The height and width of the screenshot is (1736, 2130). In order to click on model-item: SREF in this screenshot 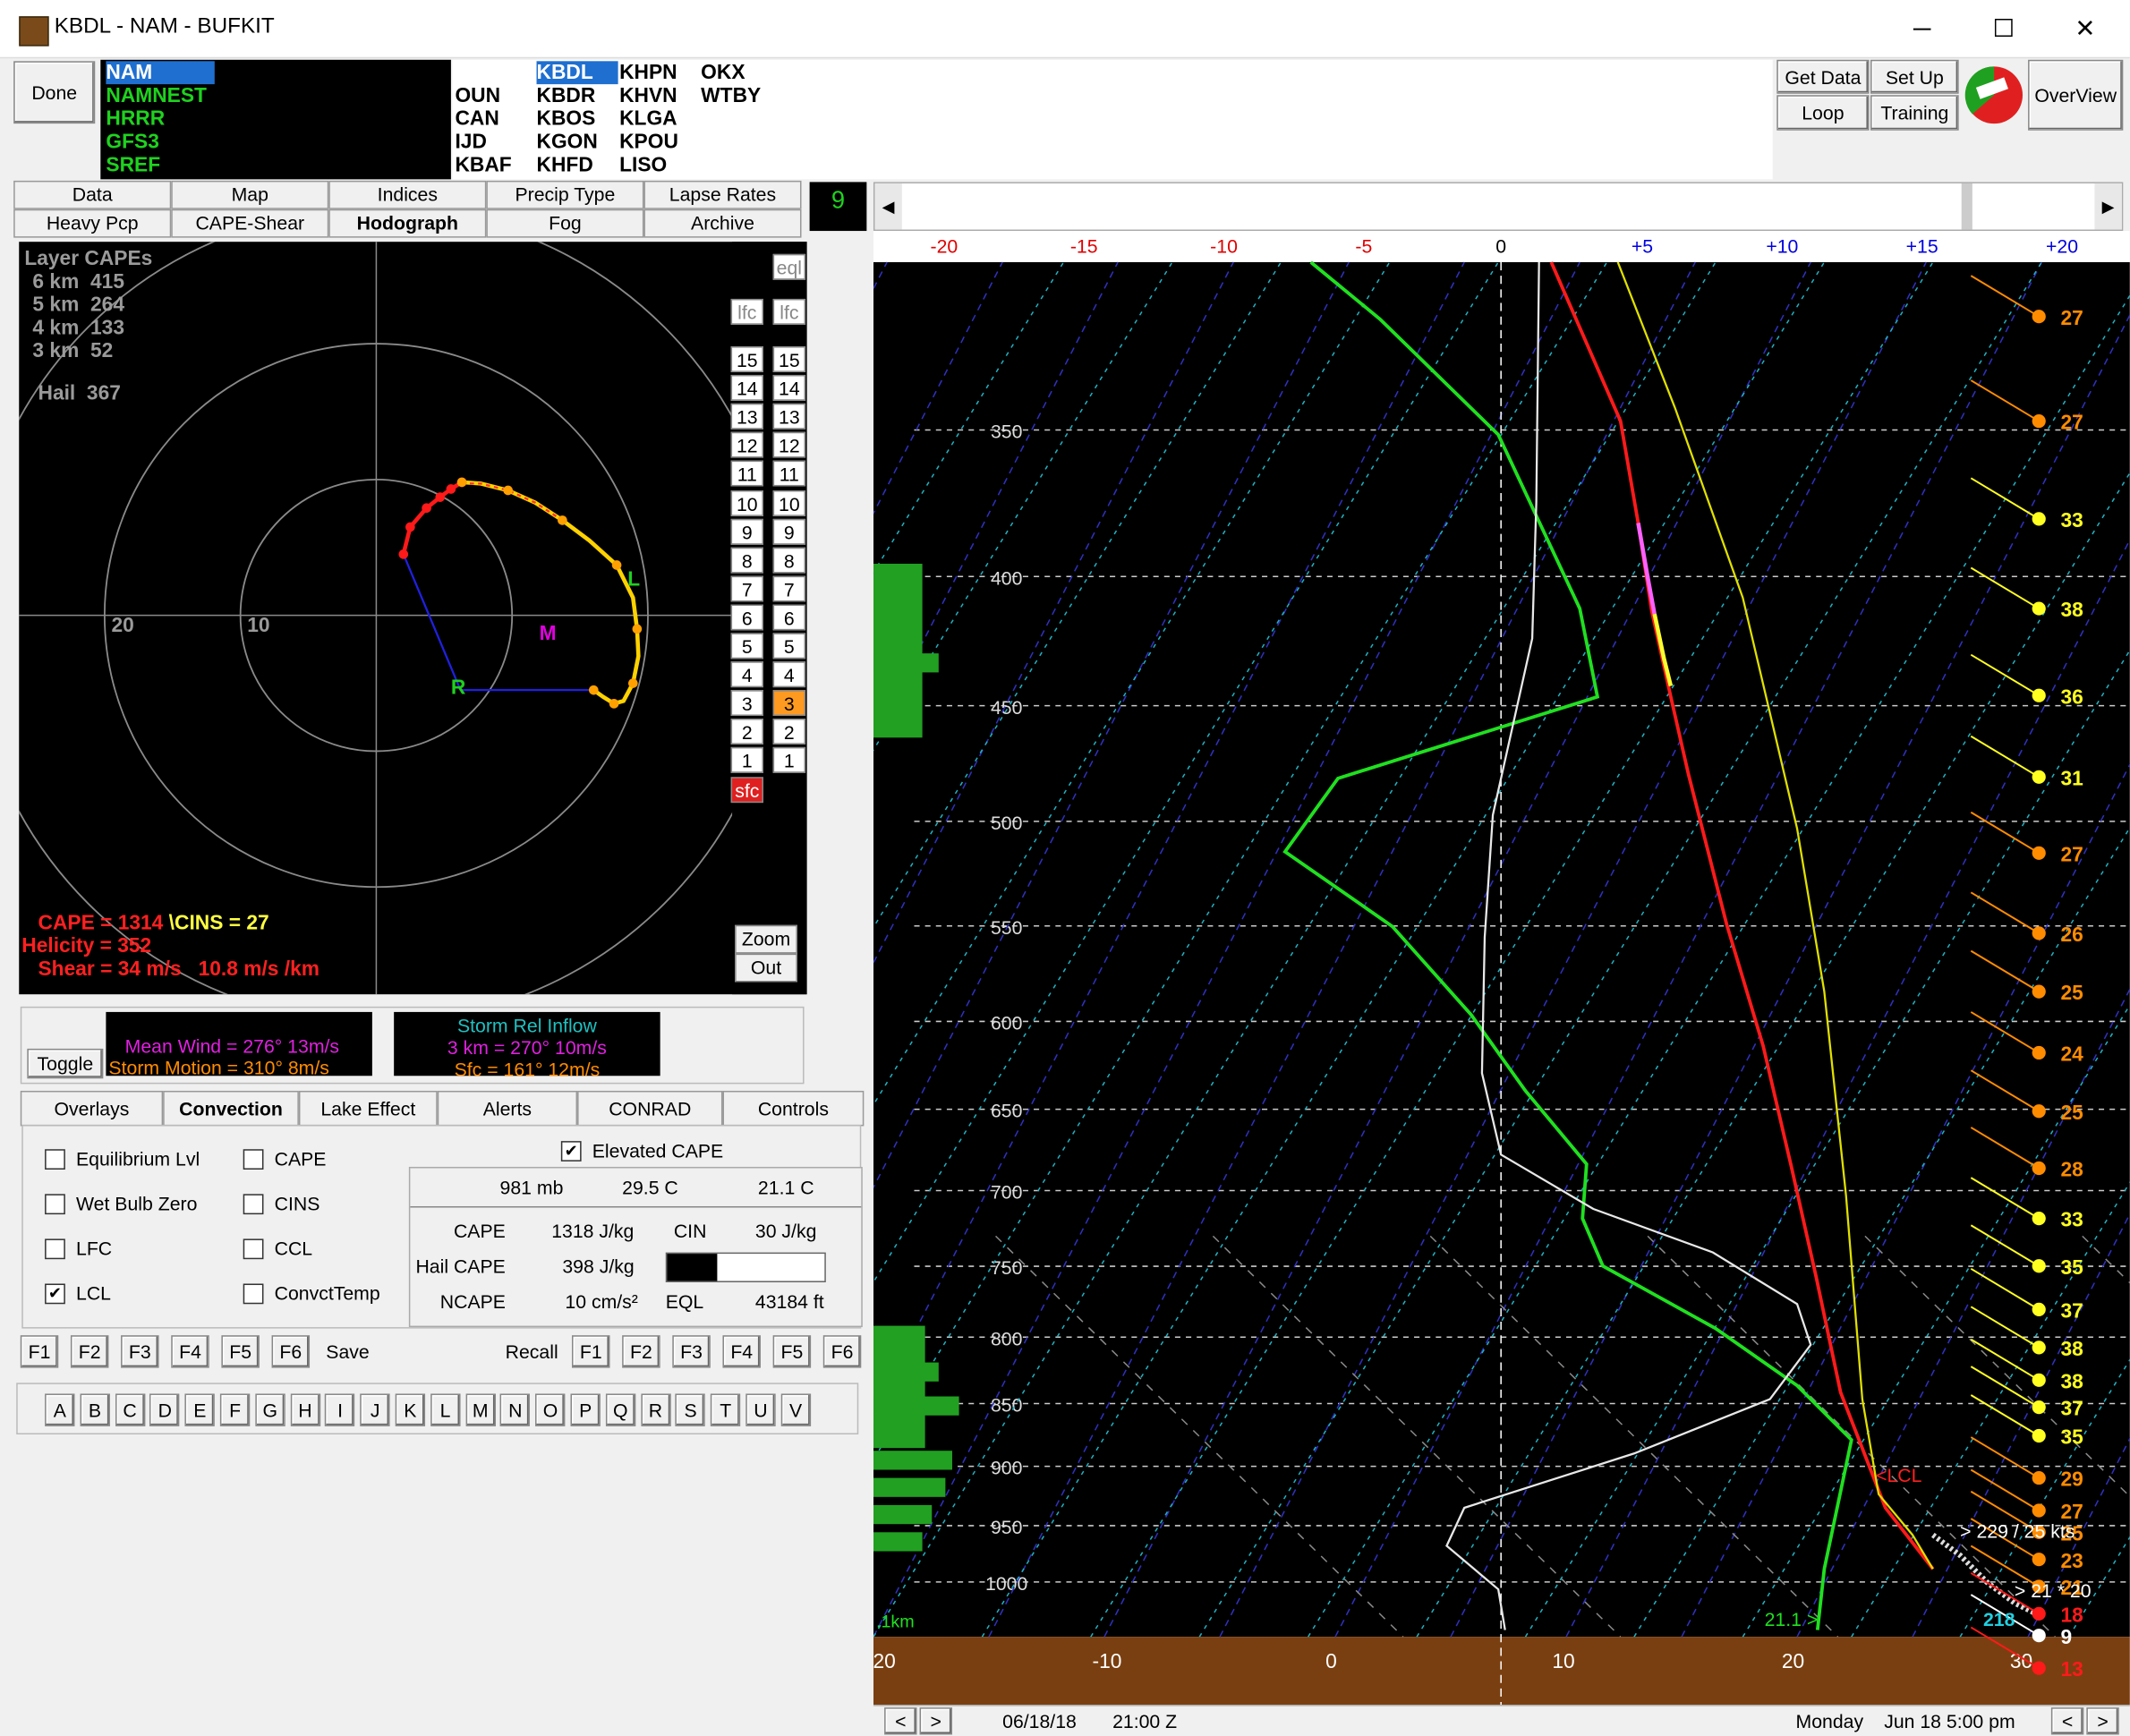, I will do `click(133, 165)`.